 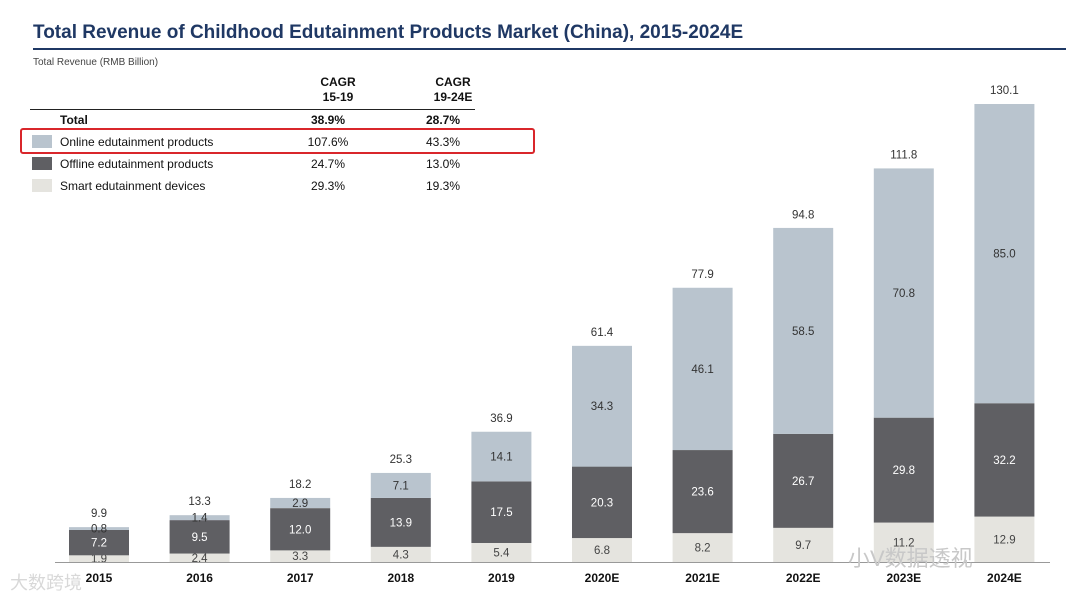 I want to click on smart-label: Smart edutainment devices, so click(x=133, y=186).